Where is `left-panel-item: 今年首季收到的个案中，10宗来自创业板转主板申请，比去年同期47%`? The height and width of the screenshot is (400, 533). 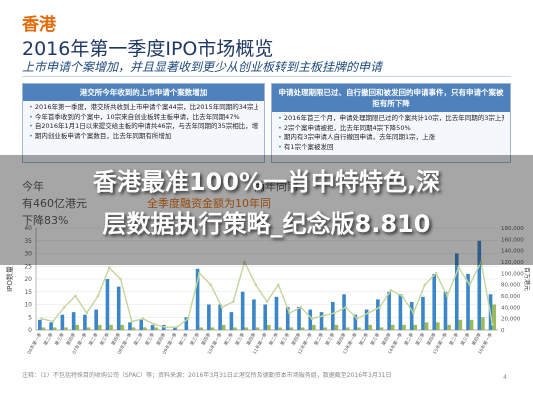
left-panel-item: 今年首季收到的个案中，10宗来自创业板转主板申请，比去年同期47% is located at coordinates (143, 118).